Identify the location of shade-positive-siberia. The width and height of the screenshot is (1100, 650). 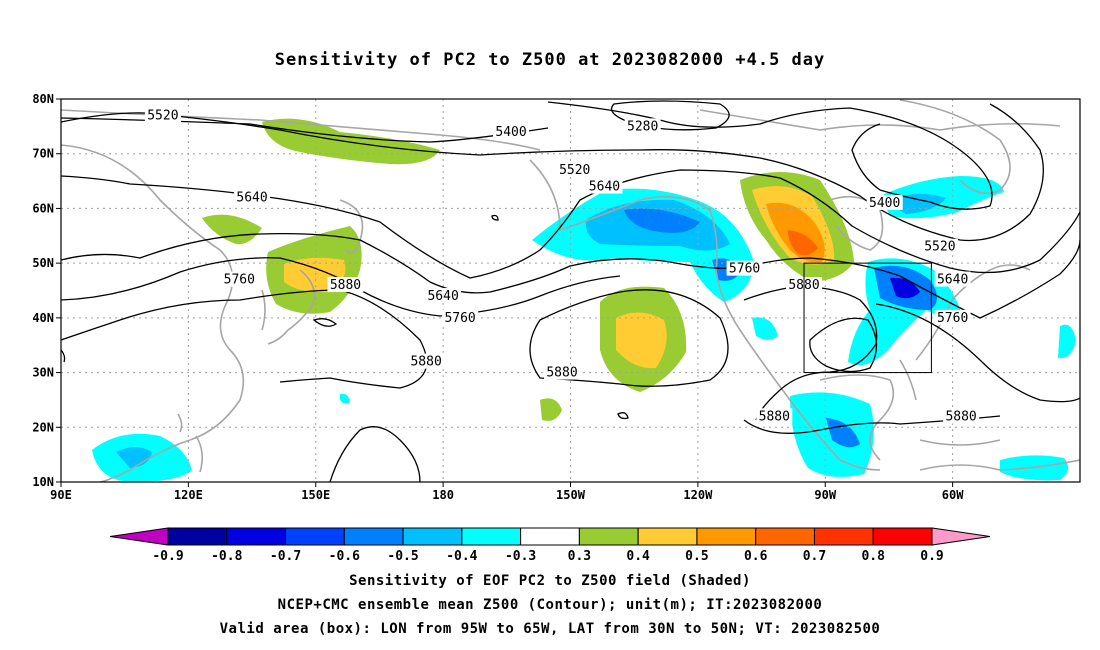
(351, 141).